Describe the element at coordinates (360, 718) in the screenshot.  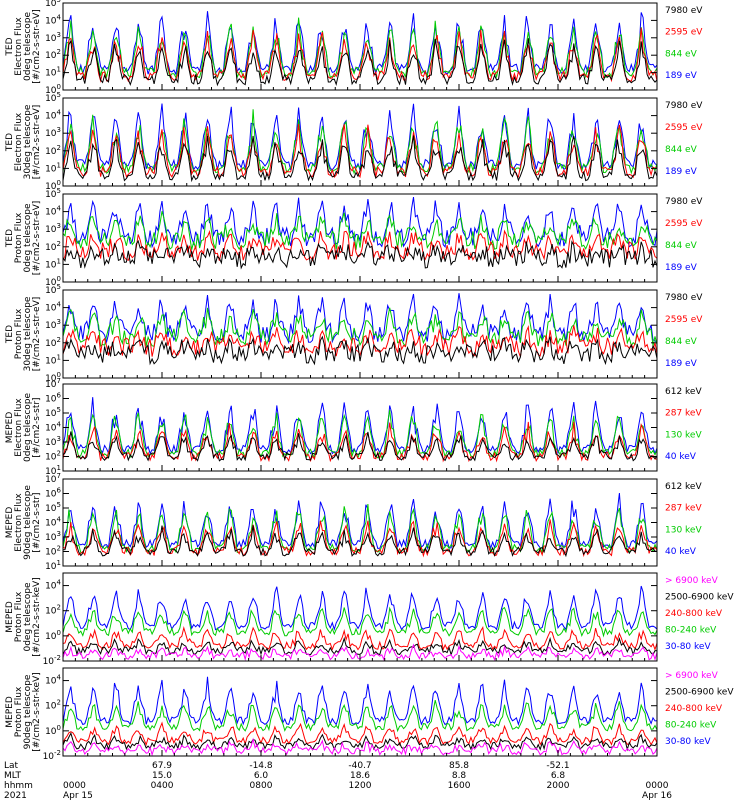
I see `panel-8-yticks` at that location.